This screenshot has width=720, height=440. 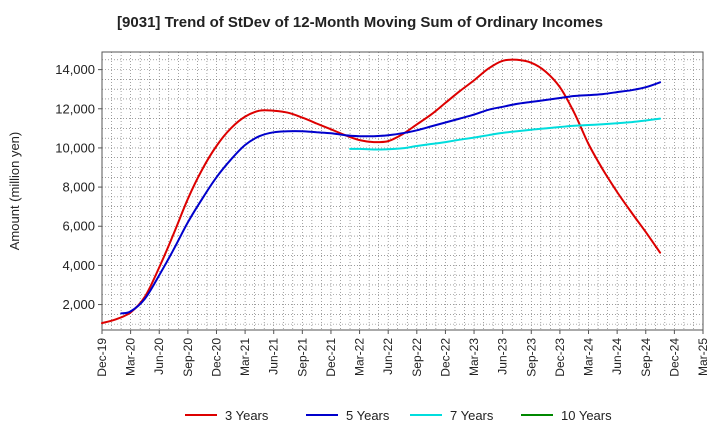 I want to click on x-tick-label: Mar-23, so click(x=474, y=357).